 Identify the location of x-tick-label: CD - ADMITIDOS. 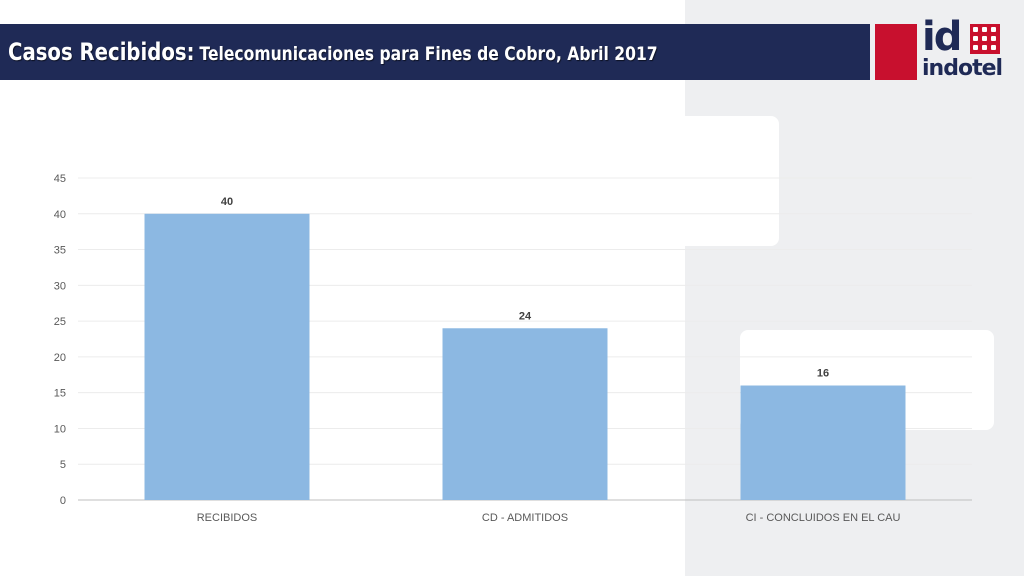
(525, 518).